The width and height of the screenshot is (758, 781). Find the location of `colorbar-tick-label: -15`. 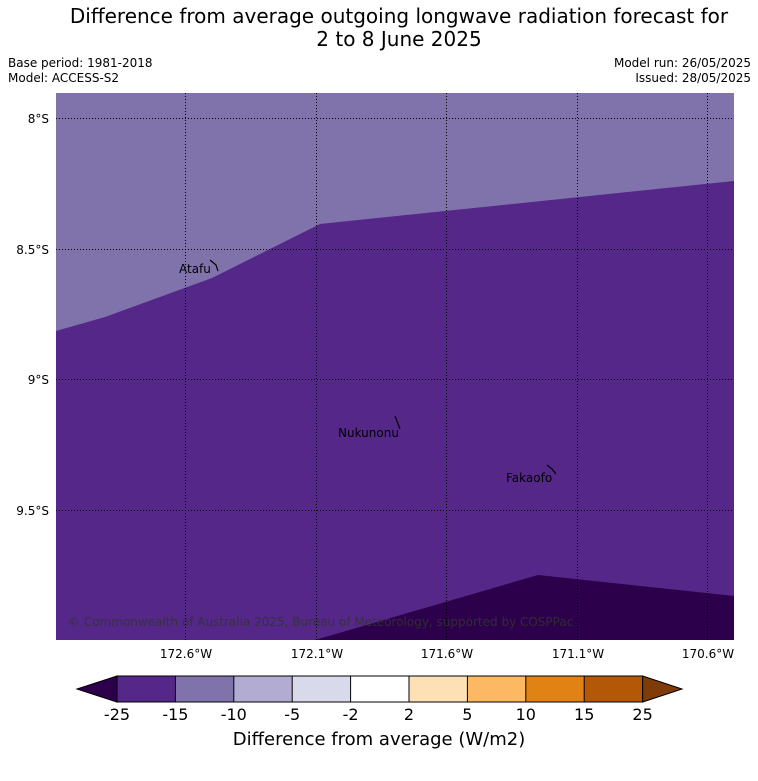

colorbar-tick-label: -15 is located at coordinates (175, 714).